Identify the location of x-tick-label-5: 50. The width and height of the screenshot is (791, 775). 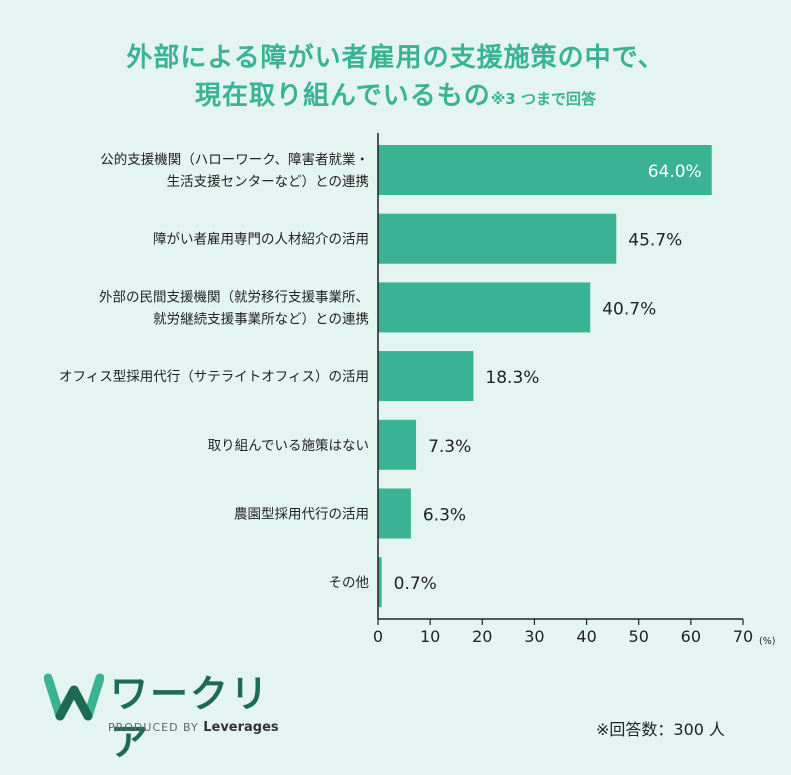
(639, 636).